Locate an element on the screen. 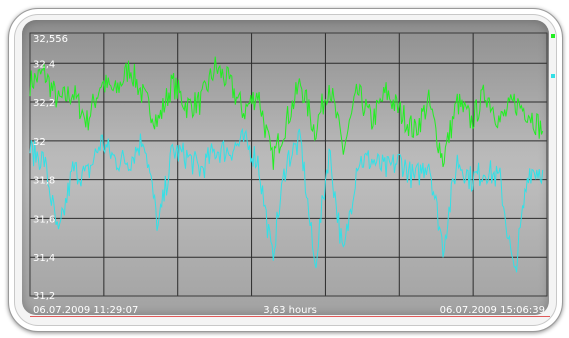 The height and width of the screenshot is (338, 569). y-tick-label: 31,2 is located at coordinates (44, 296).